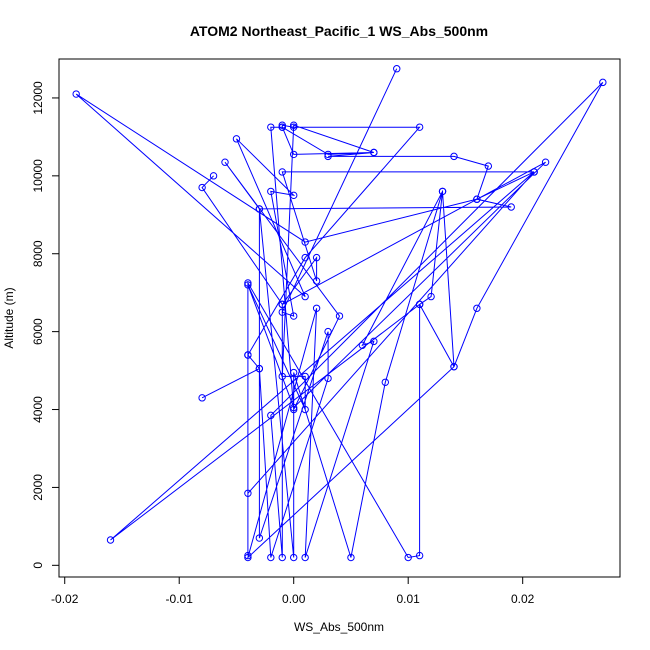  What do you see at coordinates (38, 176) in the screenshot?
I see `y-tick-label: 10000` at bounding box center [38, 176].